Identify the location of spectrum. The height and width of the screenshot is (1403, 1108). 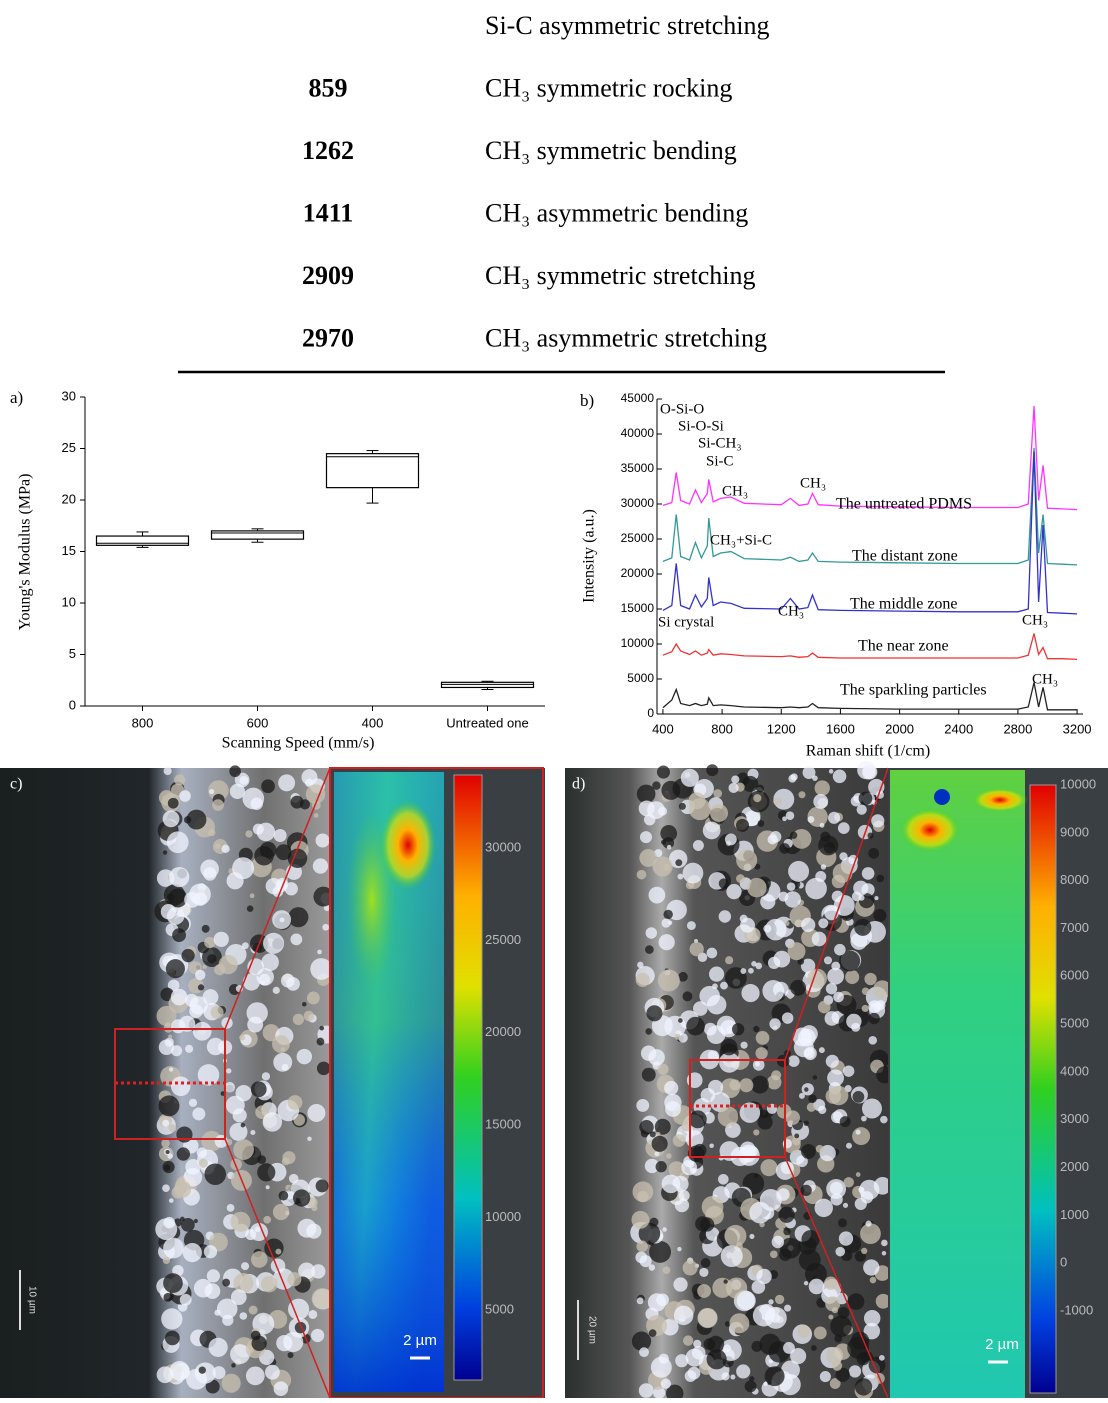
(870, 533).